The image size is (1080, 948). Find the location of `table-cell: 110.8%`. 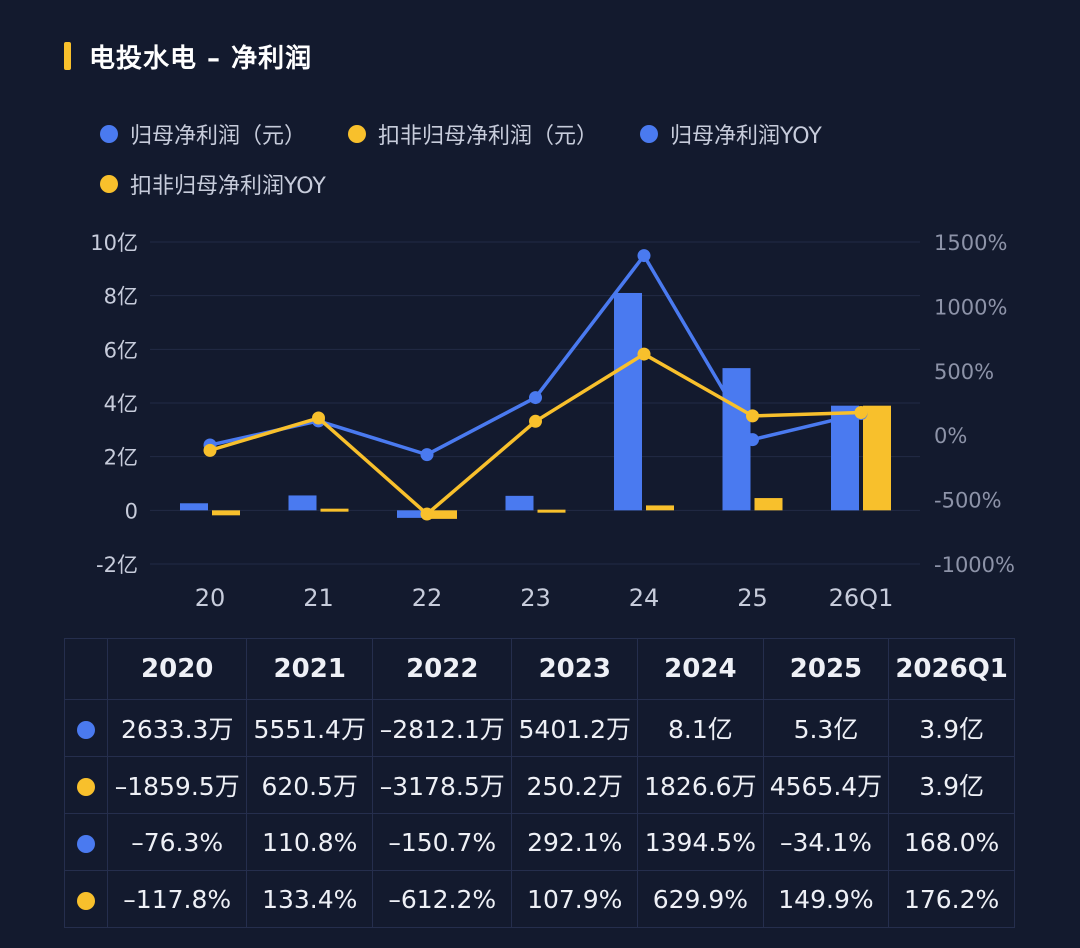

table-cell: 110.8% is located at coordinates (310, 842).